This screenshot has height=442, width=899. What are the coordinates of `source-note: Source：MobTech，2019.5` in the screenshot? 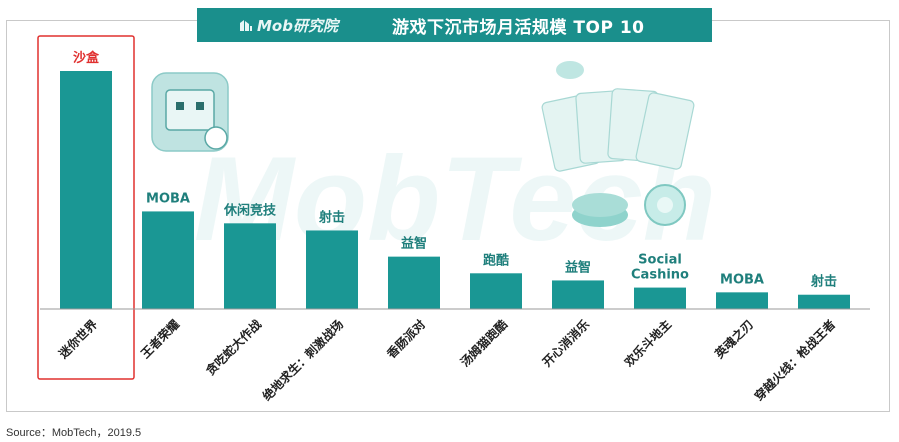 It's located at (74, 433).